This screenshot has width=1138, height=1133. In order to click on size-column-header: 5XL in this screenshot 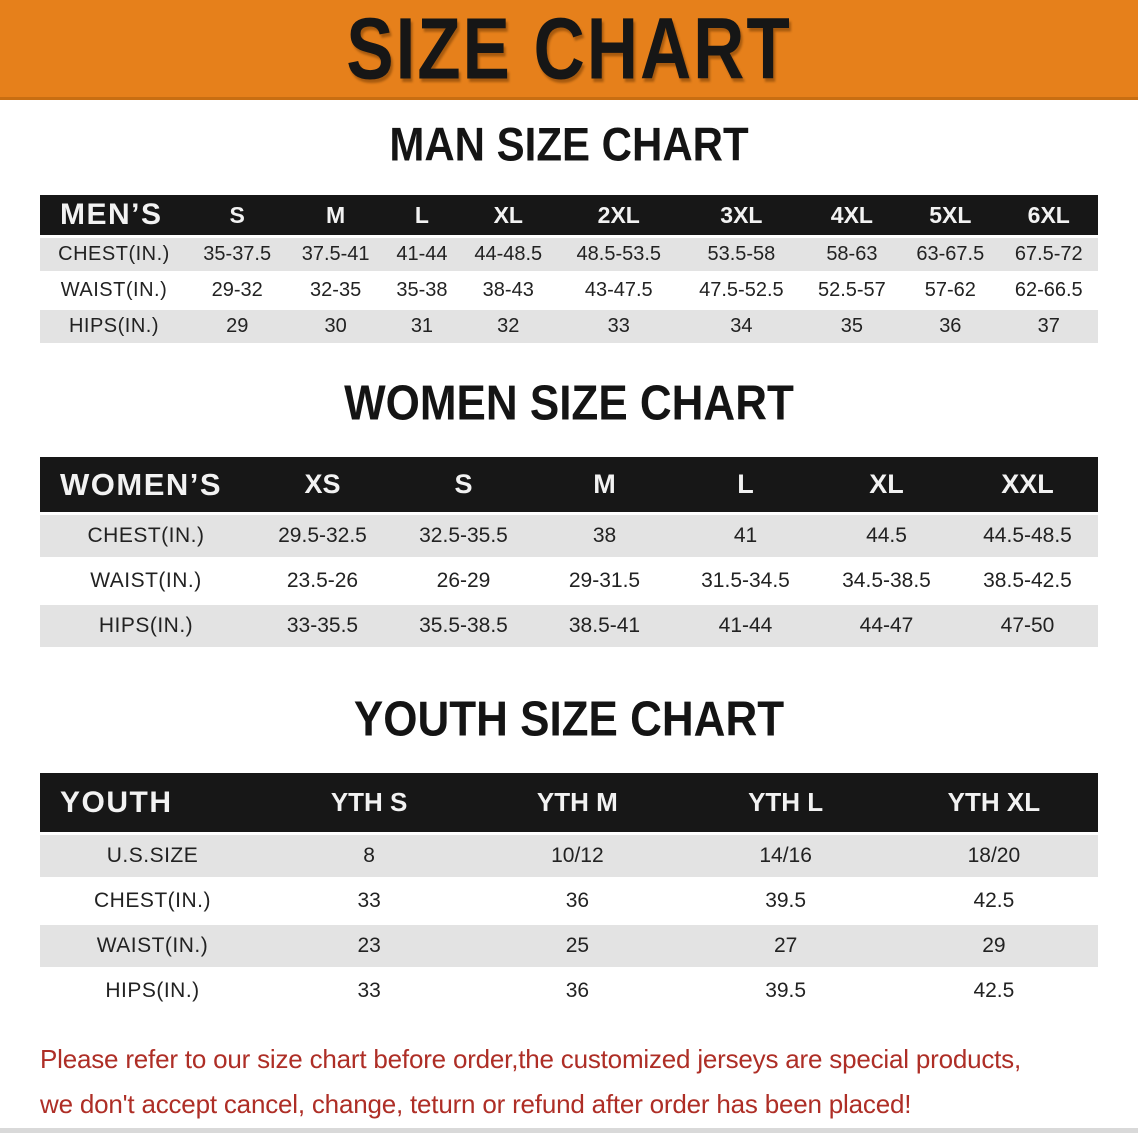, I will do `click(950, 215)`.